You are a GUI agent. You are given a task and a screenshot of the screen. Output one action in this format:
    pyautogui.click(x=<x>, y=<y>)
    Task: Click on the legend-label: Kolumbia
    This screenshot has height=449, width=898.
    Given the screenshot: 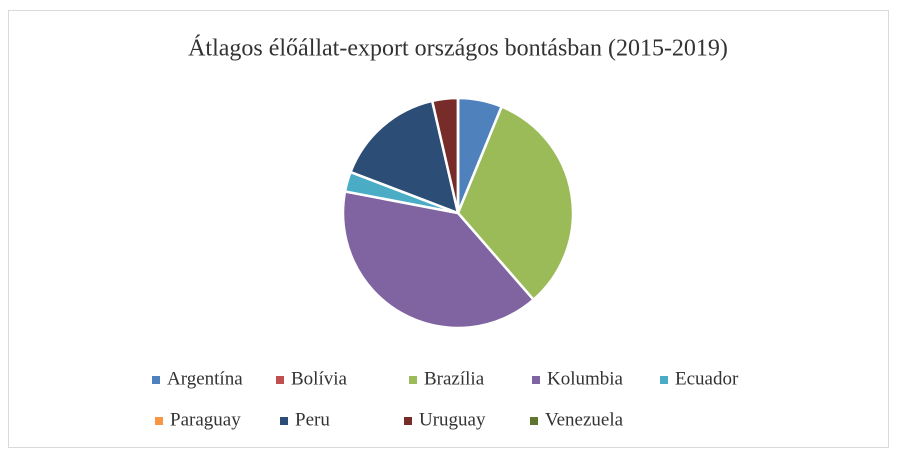 What is the action you would take?
    pyautogui.click(x=585, y=378)
    